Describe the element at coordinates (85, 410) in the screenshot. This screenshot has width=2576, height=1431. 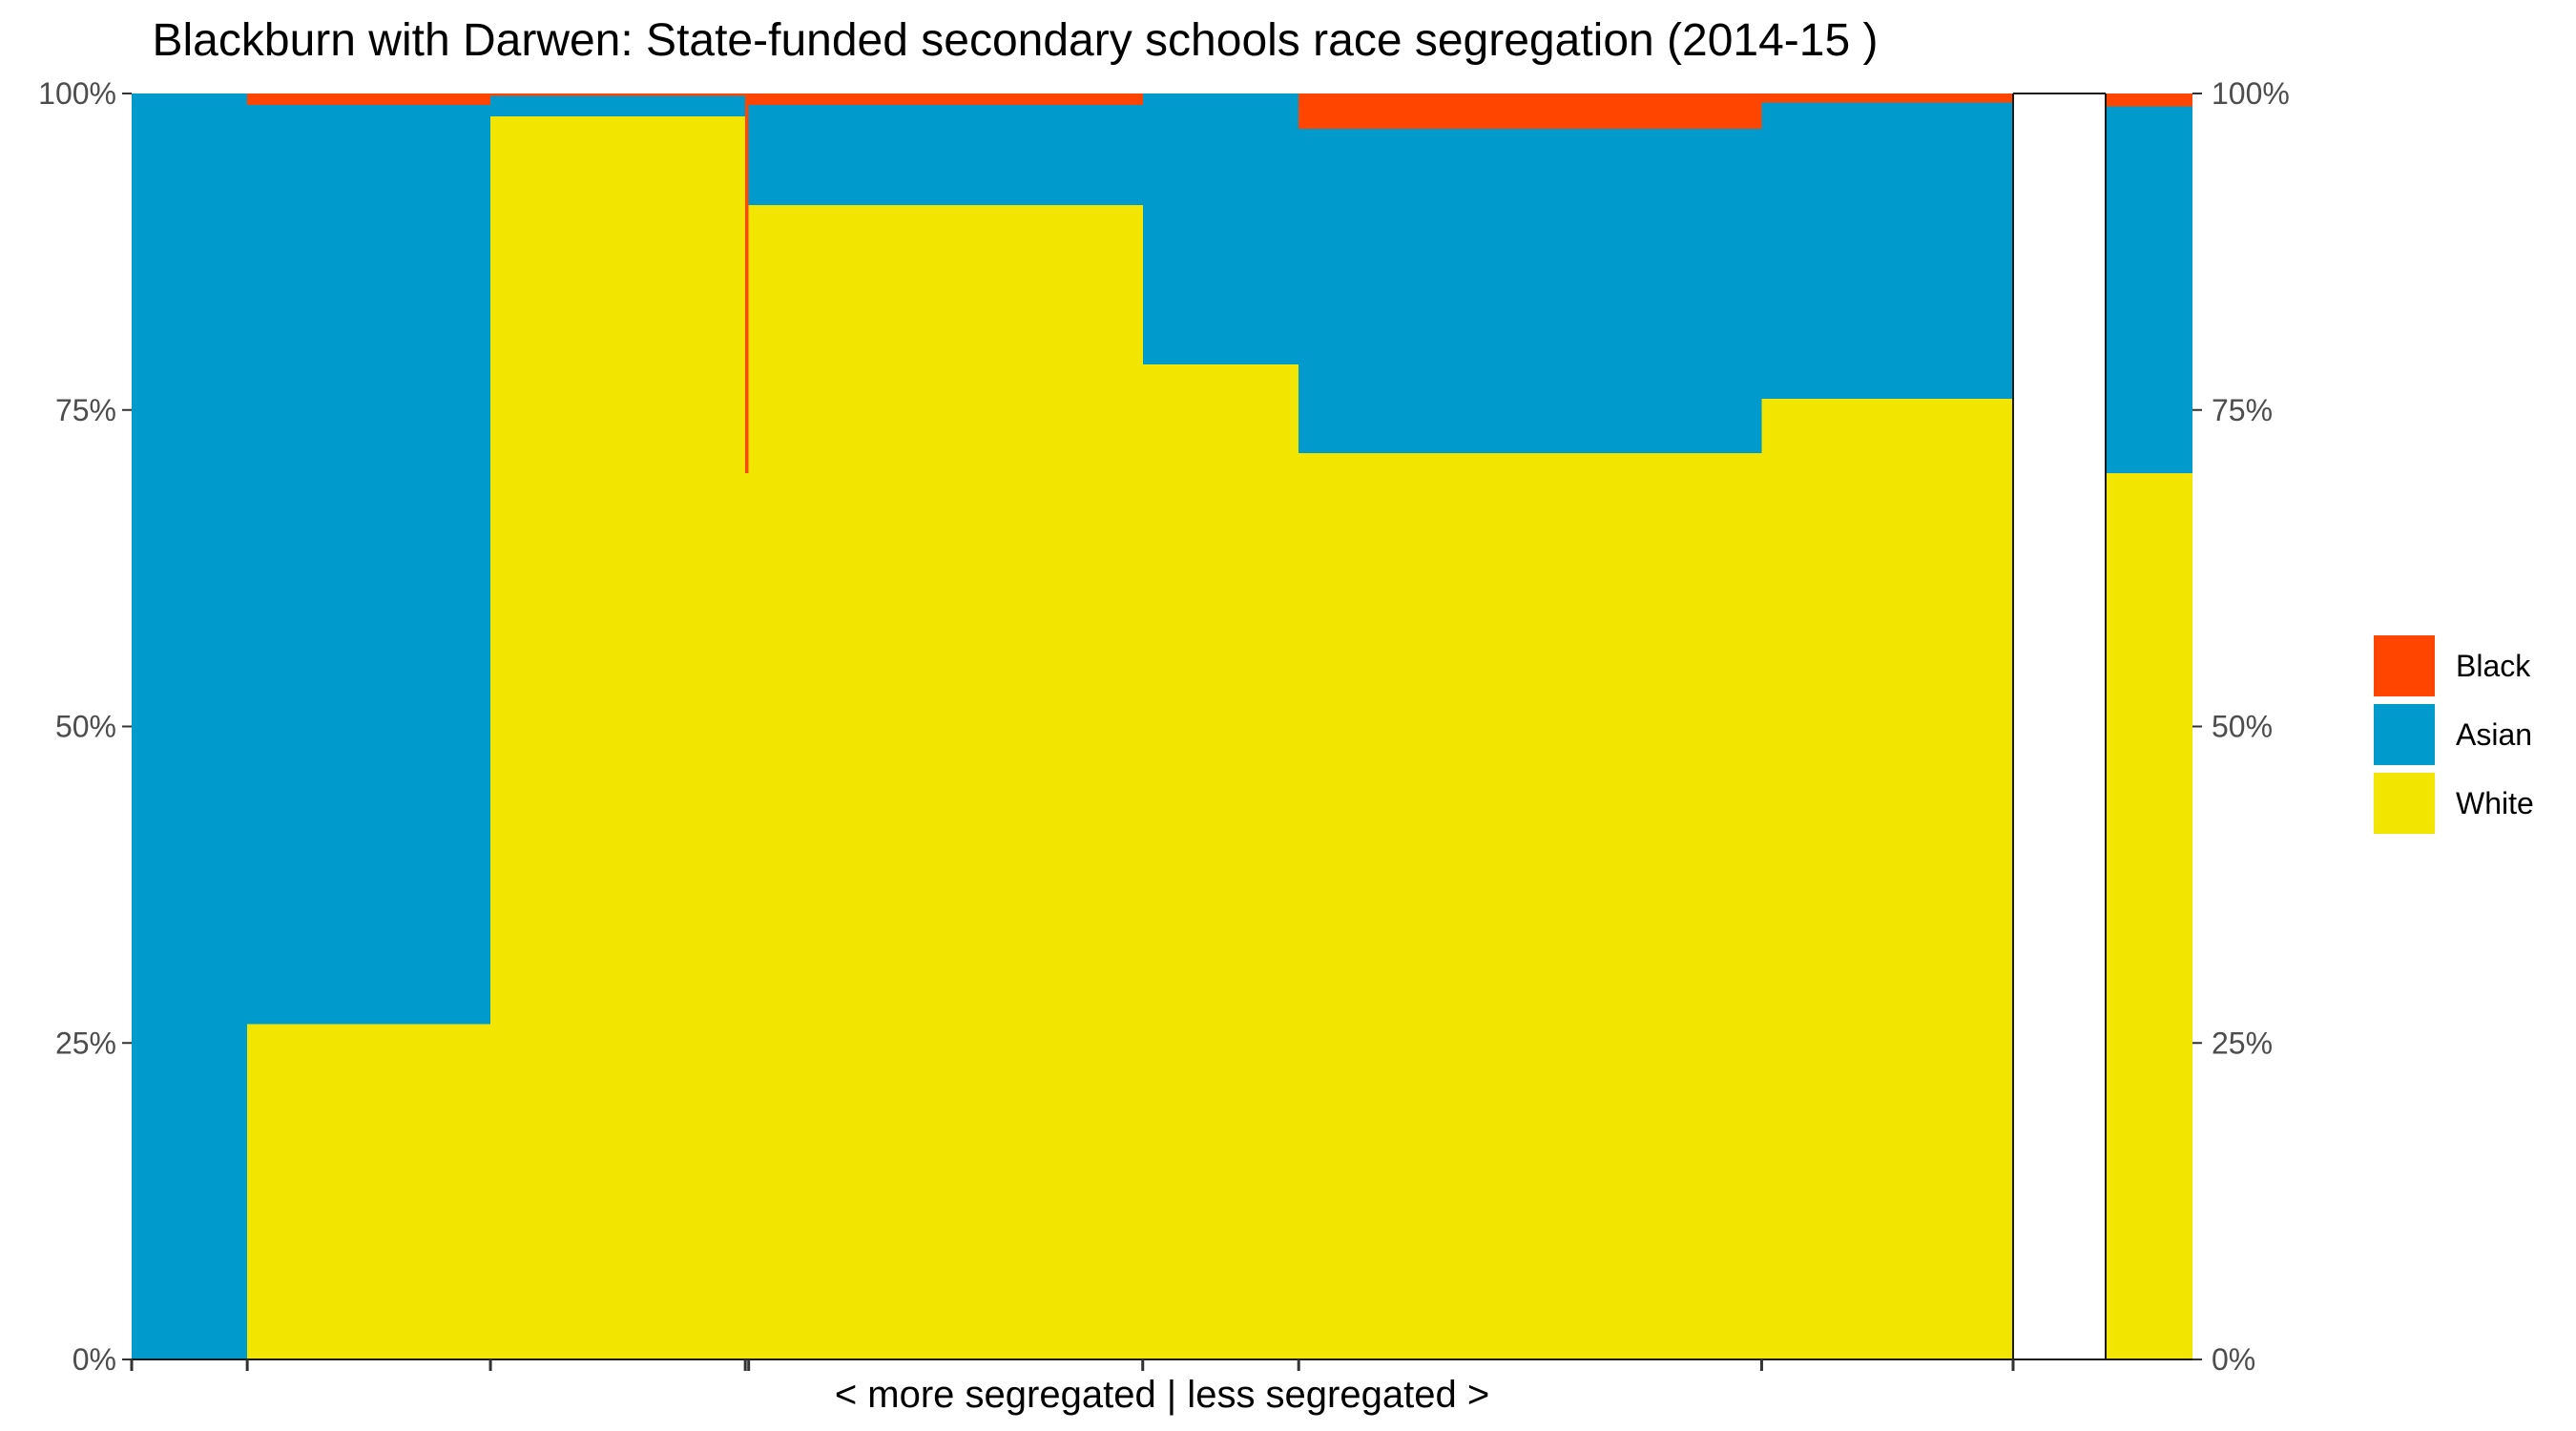
I see `y-tick-label: 75%` at that location.